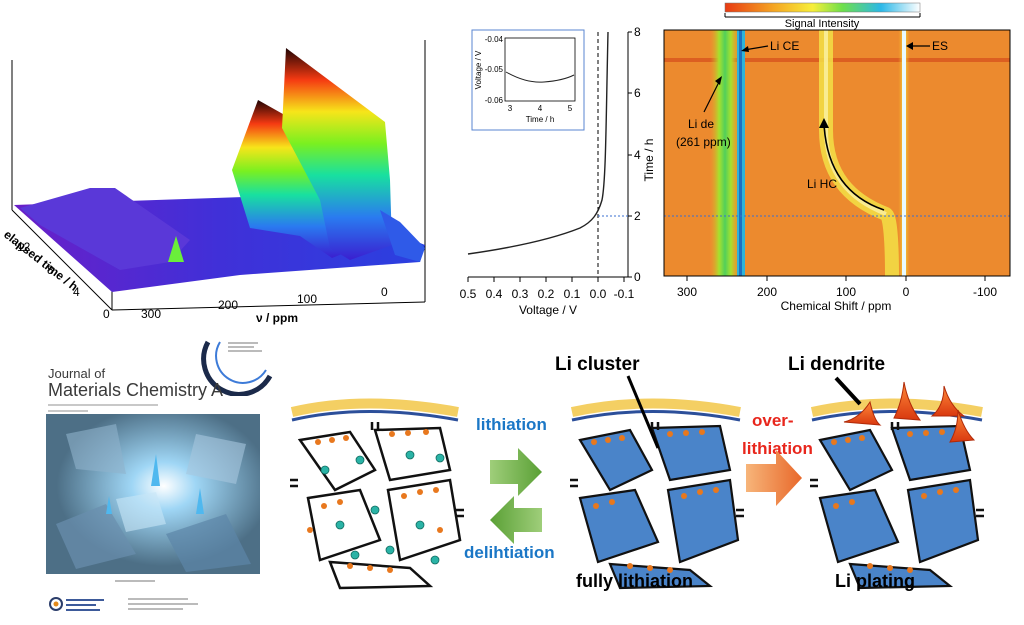 The width and height of the screenshot is (1024, 625). I want to click on band-li-de, so click(725, 153).